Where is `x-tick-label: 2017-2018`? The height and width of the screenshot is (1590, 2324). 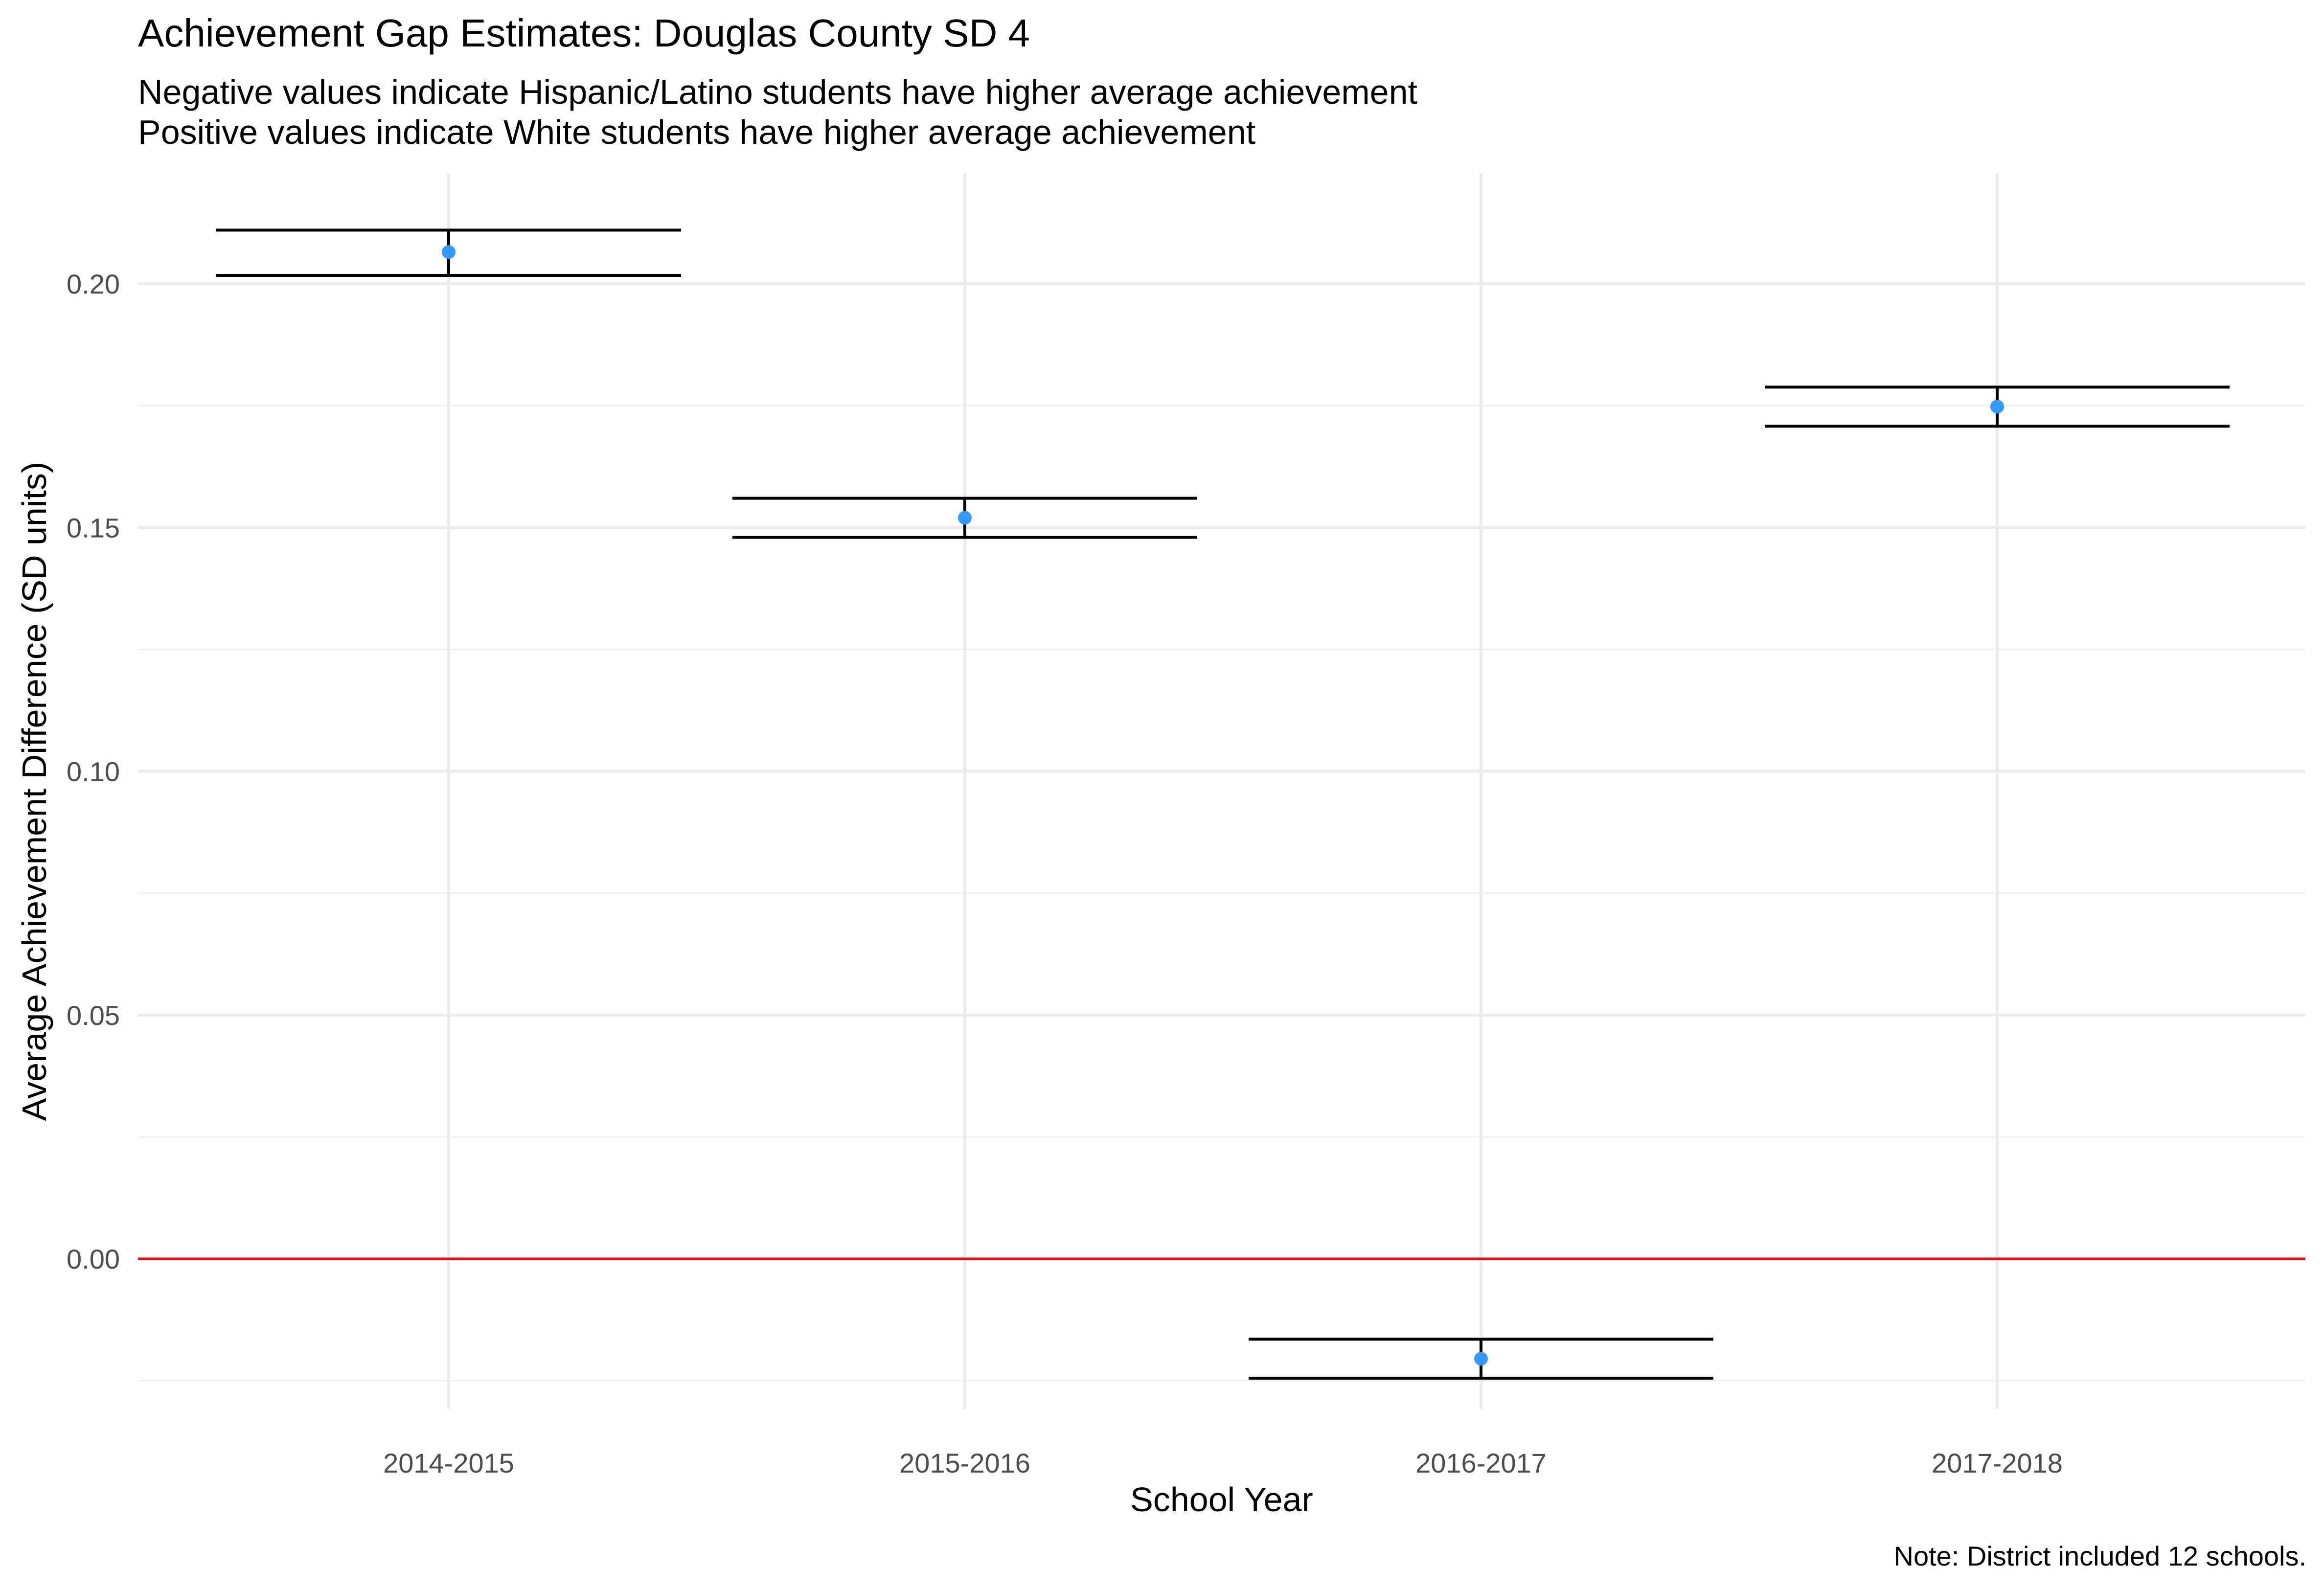 x-tick-label: 2017-2018 is located at coordinates (1998, 1463).